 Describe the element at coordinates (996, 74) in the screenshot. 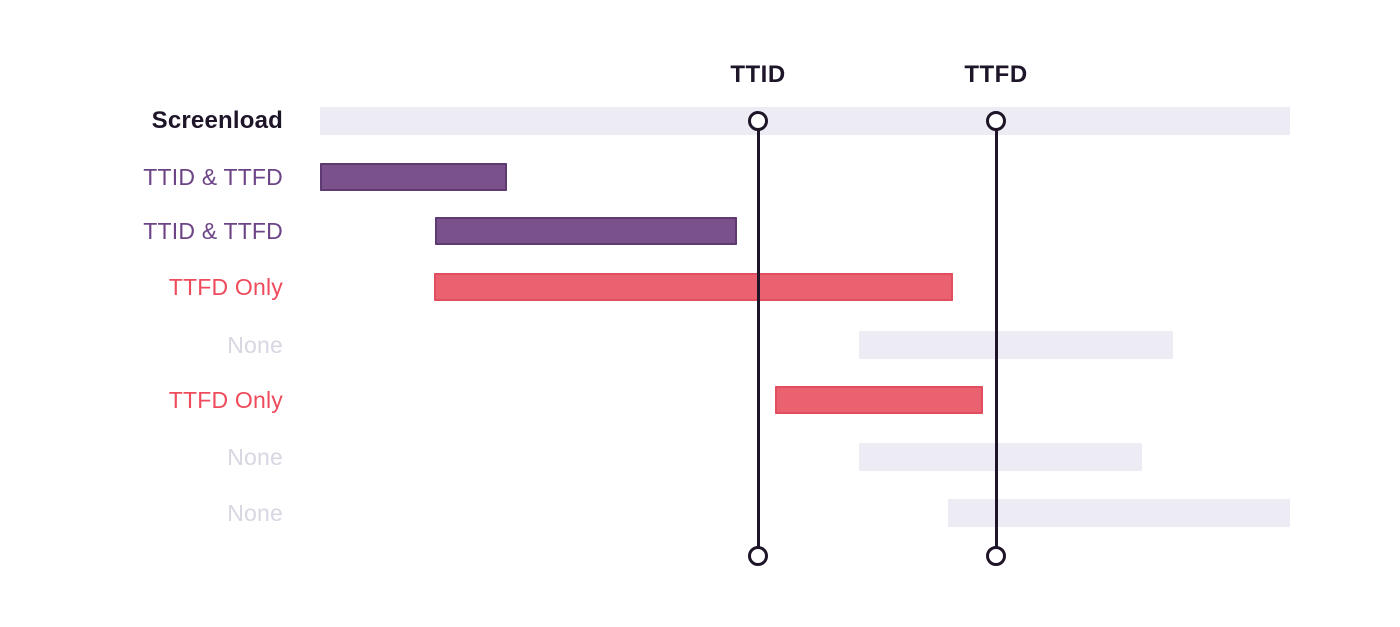

I see `marker-label: TTFD` at that location.